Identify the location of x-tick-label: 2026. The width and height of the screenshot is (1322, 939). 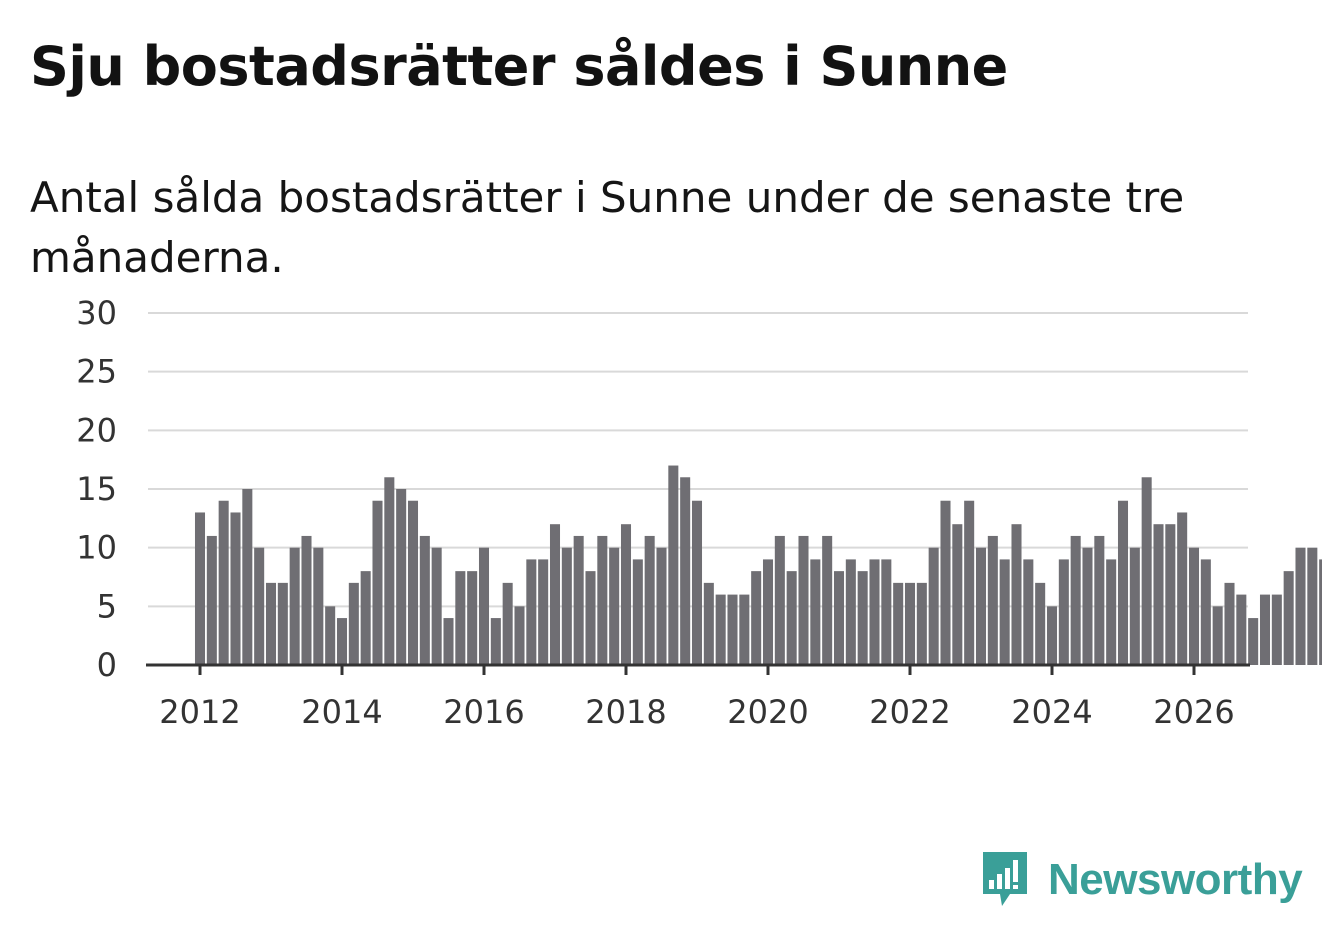
(1193, 712).